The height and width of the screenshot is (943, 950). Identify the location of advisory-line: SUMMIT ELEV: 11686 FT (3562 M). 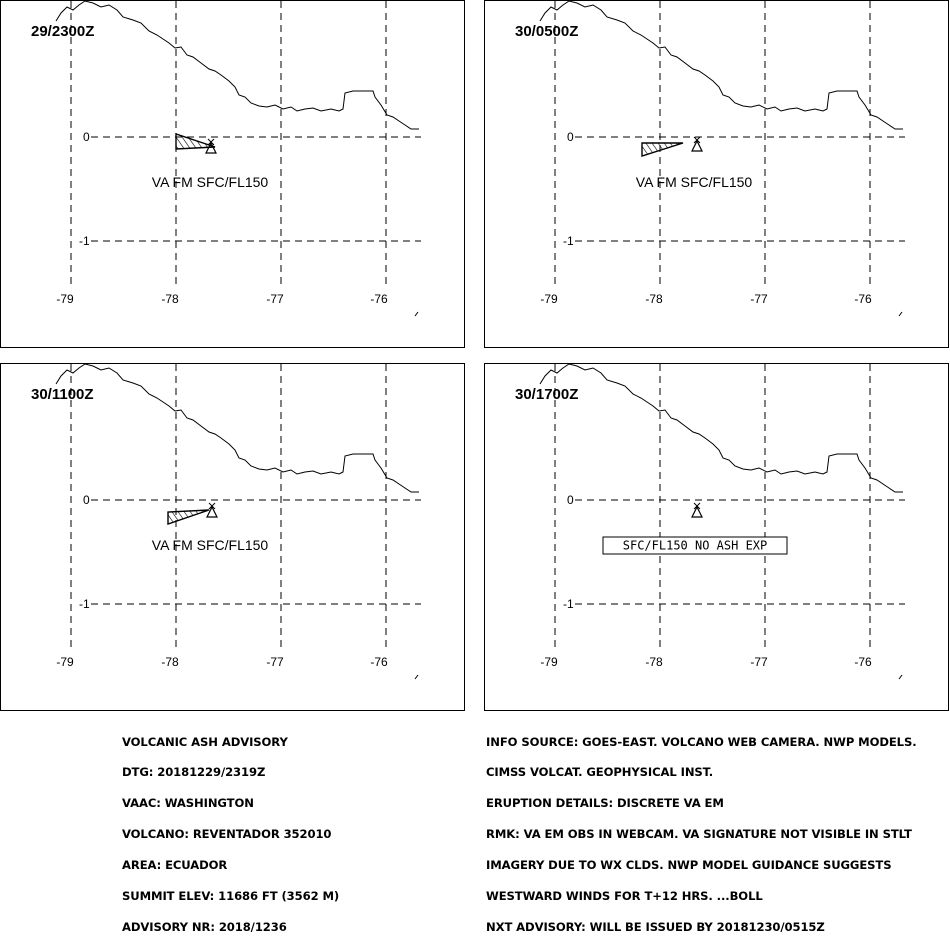
(231, 896).